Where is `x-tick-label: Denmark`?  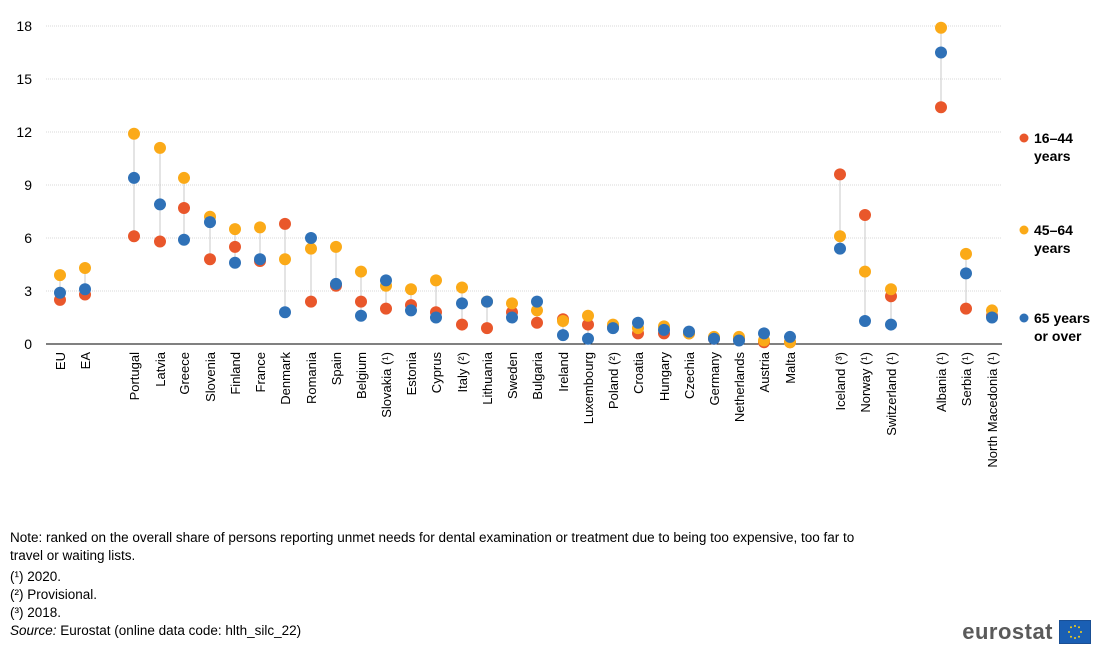 x-tick-label: Denmark is located at coordinates (285, 378).